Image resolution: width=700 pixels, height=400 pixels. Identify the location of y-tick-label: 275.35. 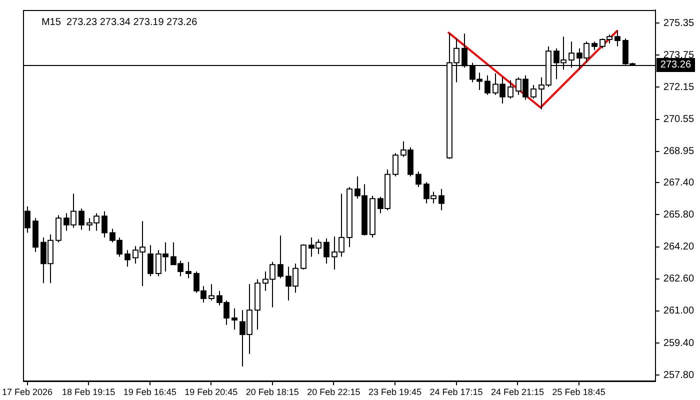
(678, 23).